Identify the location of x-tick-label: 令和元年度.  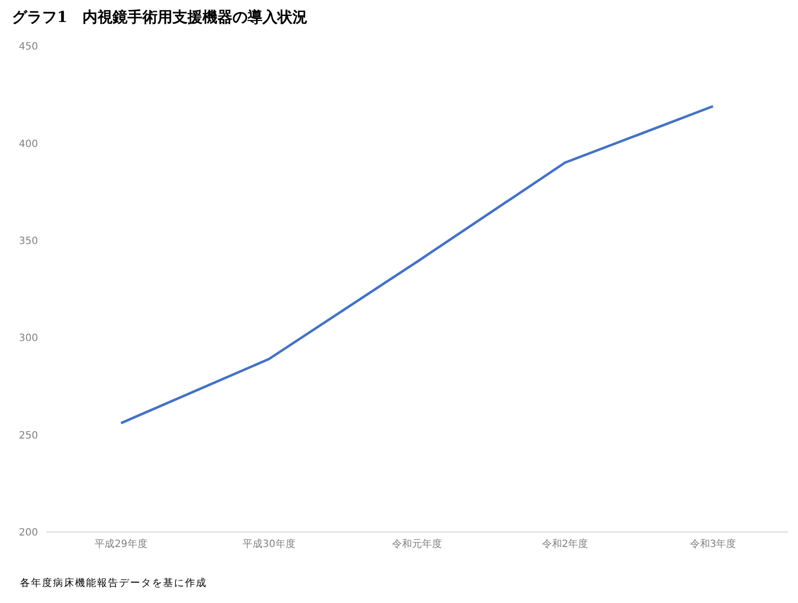
(417, 544).